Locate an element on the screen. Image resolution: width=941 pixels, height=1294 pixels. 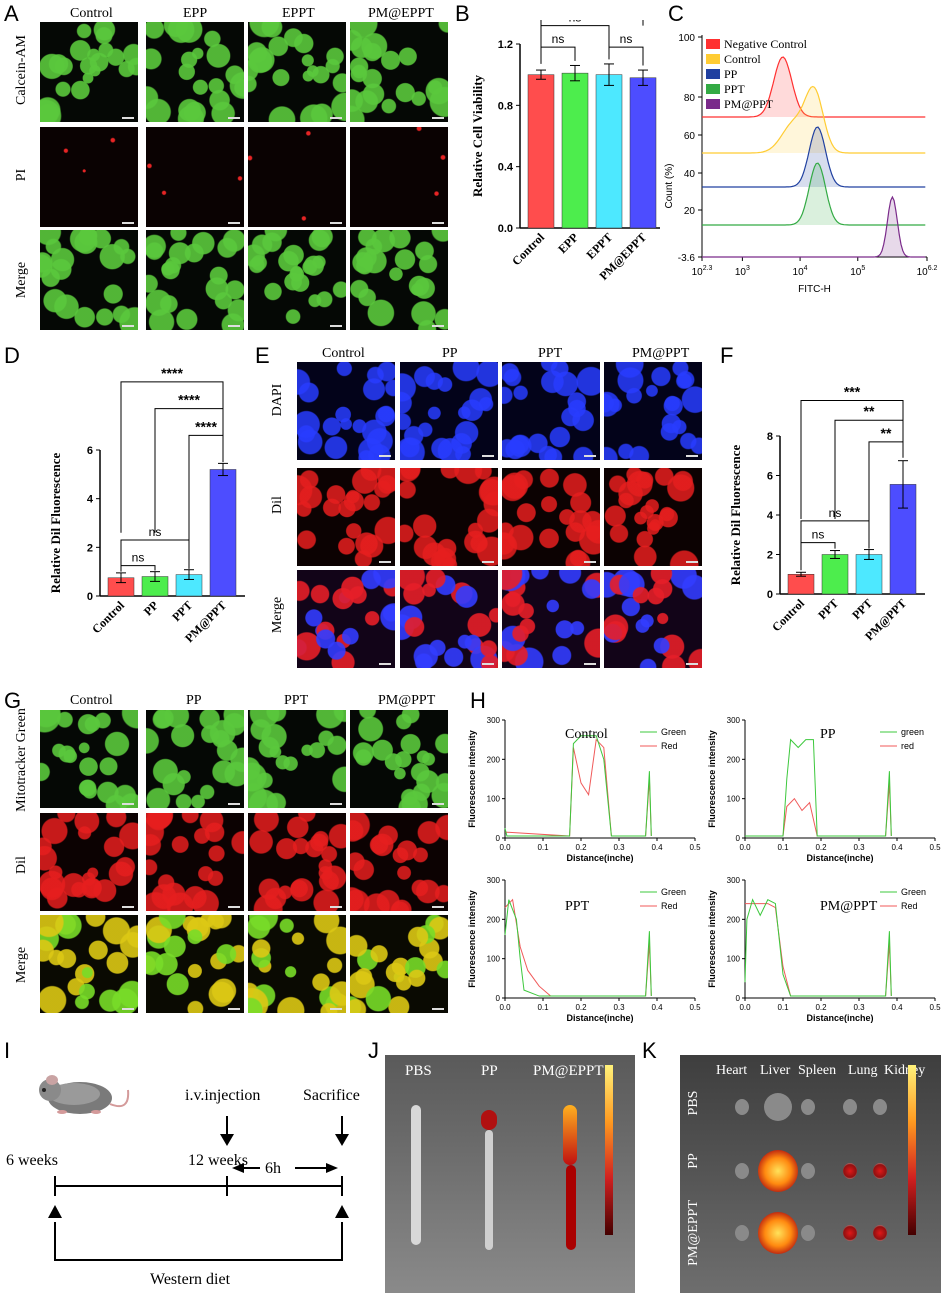
western-diet-bracket is located at coordinates (198, 1241).